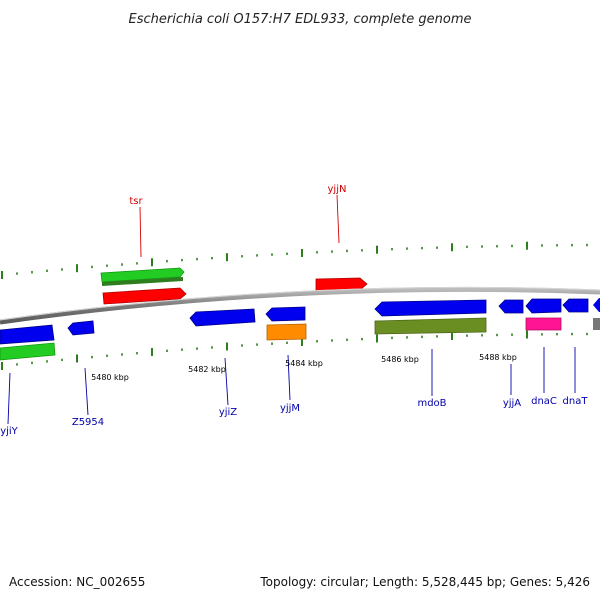  I want to click on gene-bar-tsr-red, so click(144, 296).